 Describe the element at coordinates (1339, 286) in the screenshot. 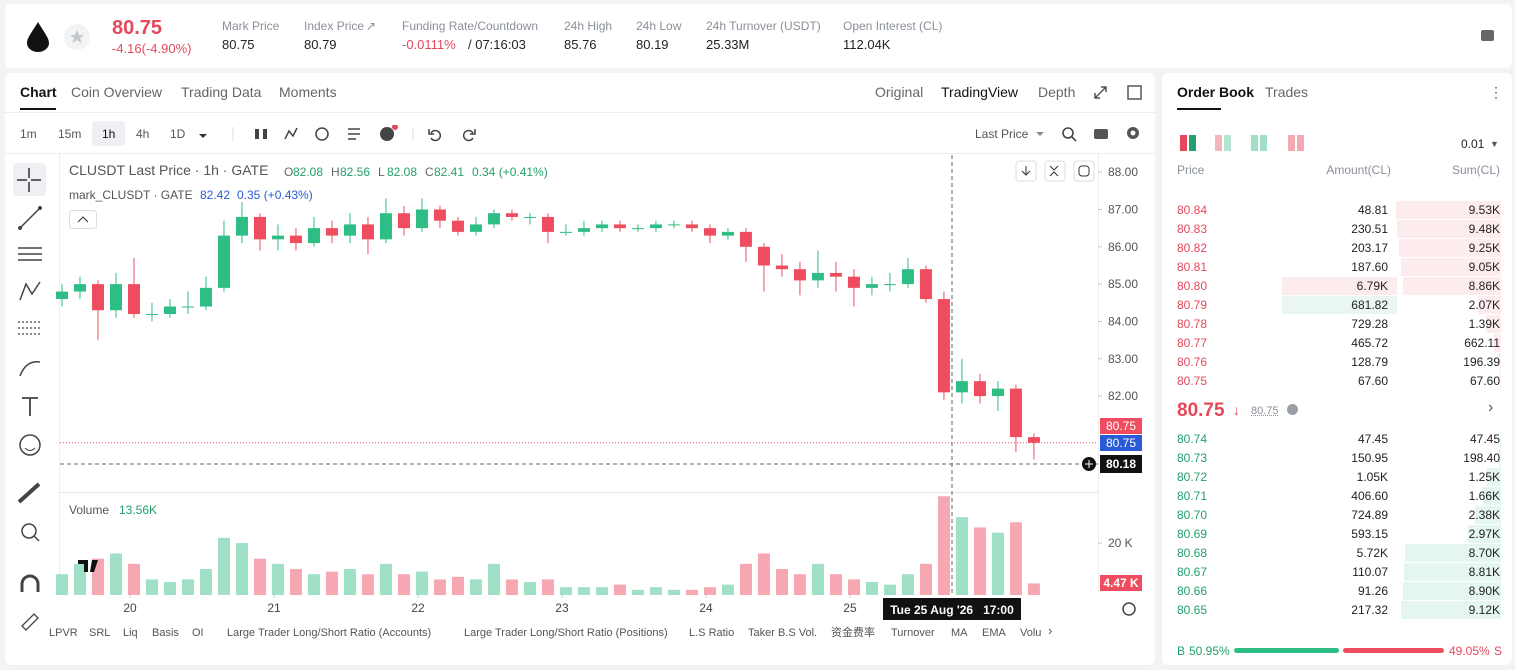

I see `amount-bar` at that location.